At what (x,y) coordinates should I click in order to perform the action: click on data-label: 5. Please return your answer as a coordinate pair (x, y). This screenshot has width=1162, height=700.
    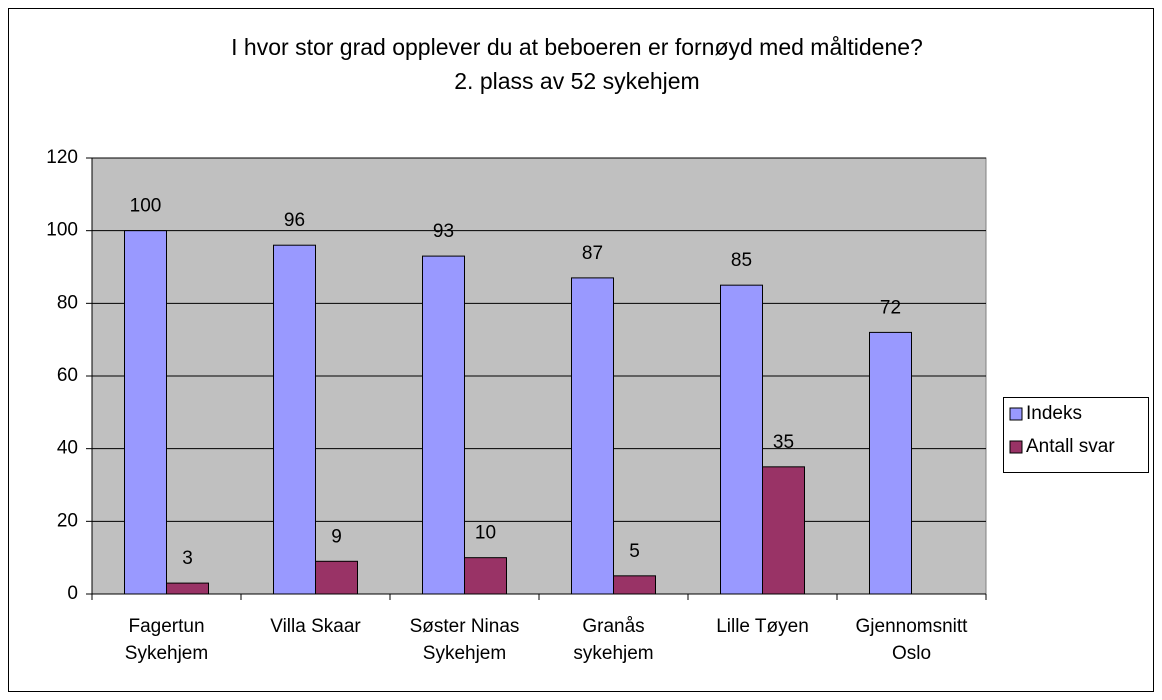
    Looking at the image, I should click on (634, 551).